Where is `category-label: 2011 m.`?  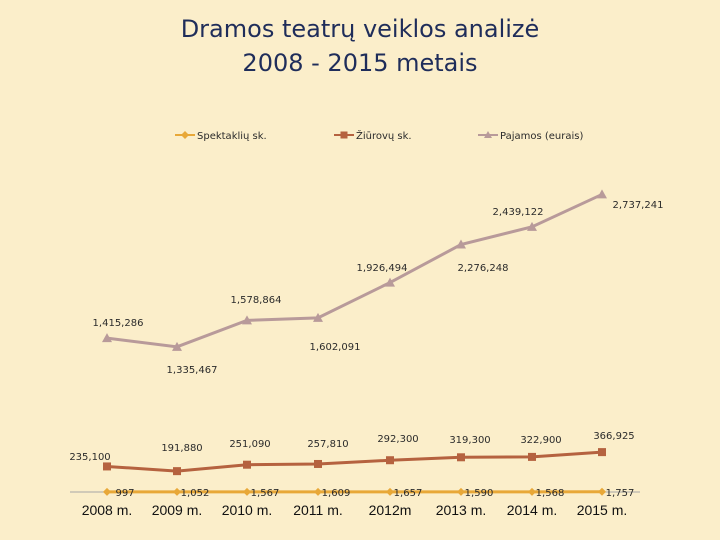
category-label: 2011 m. is located at coordinates (318, 510).